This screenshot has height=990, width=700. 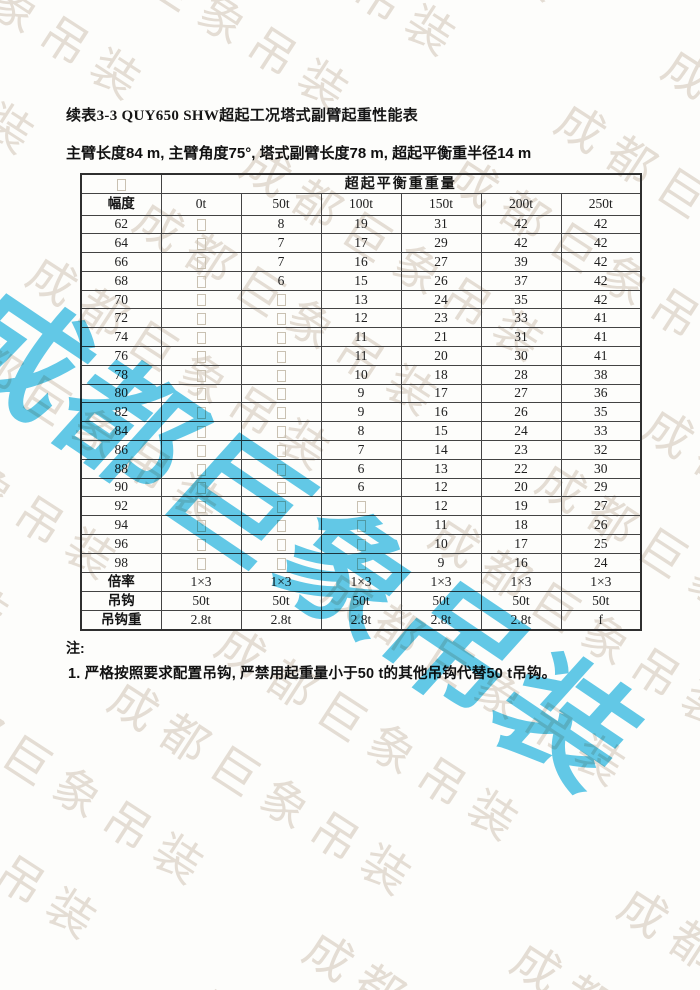 I want to click on table-cell: 36, so click(x=601, y=393).